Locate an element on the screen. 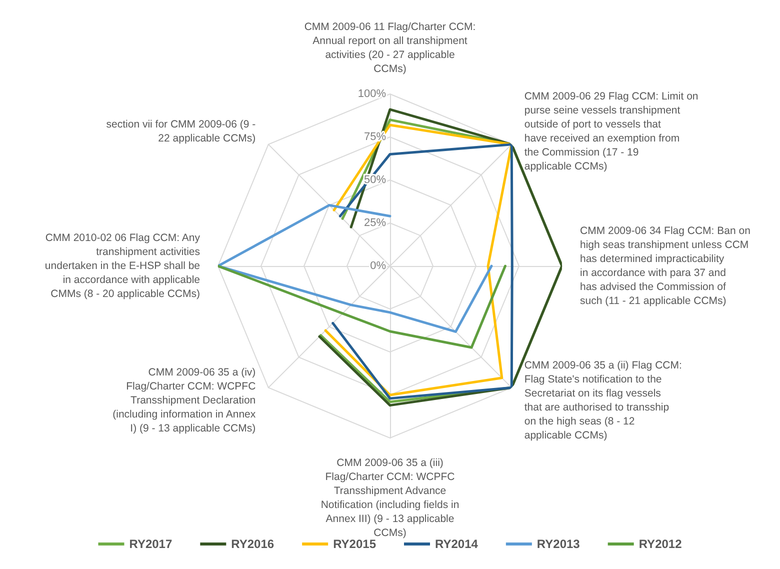 The width and height of the screenshot is (780, 569). spoke-label: CMM 2009-06 34 Flag CCM: Ban on high seas transhipment unless CCM has determined impracticability in accordance with para 37 and has advised the Commission of such (11 - 21 applicable CCMs) is located at coordinates (665, 266).